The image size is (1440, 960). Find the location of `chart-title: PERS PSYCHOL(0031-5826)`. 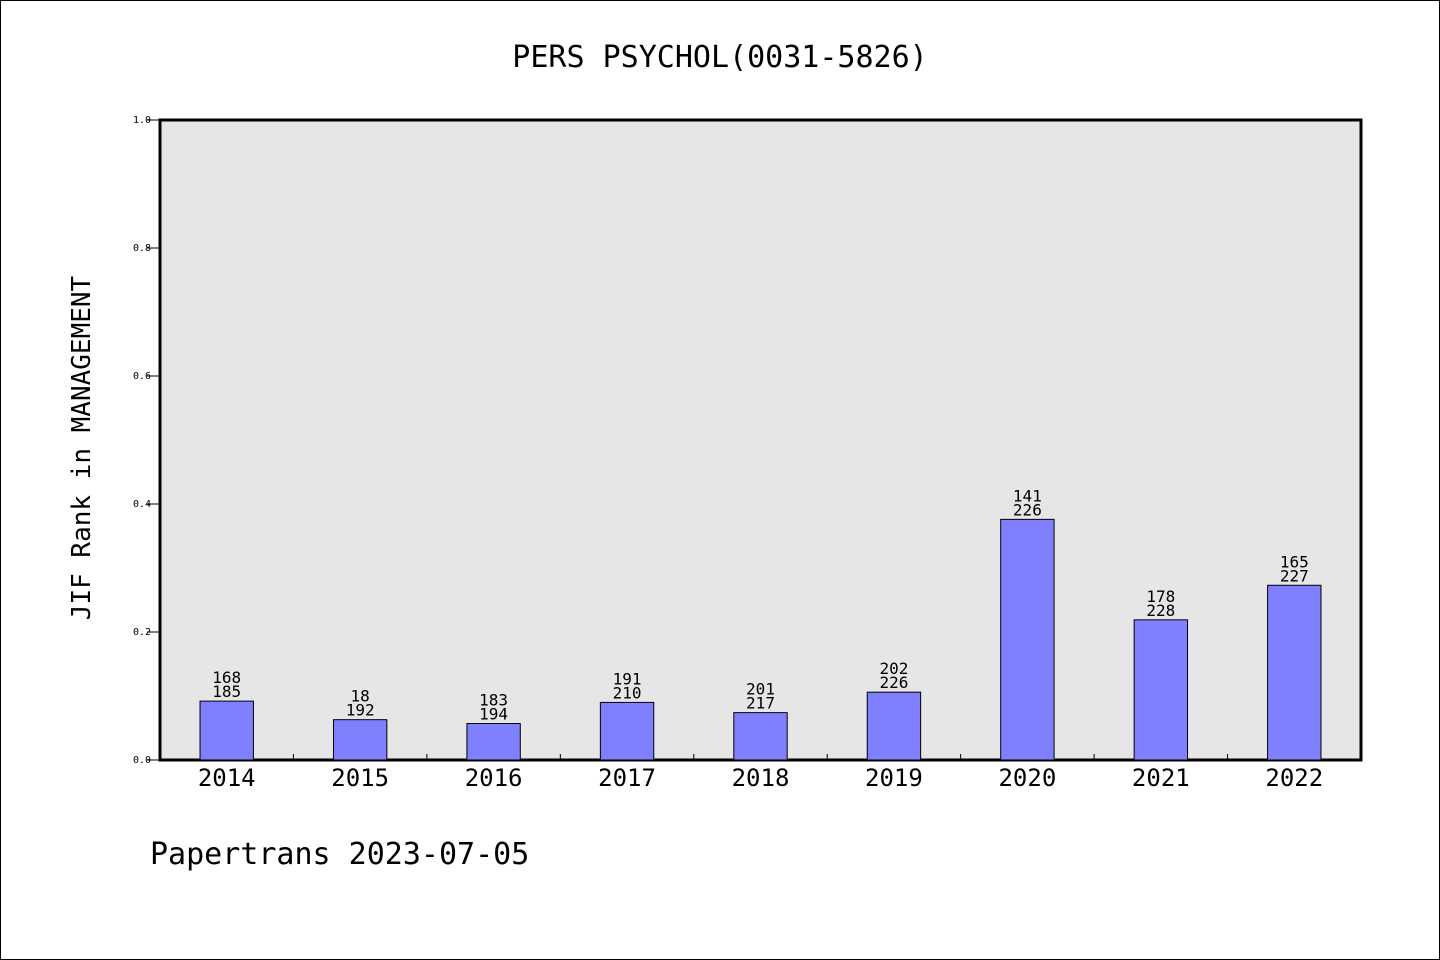

chart-title: PERS PSYCHOL(0031-5826) is located at coordinates (719, 57).